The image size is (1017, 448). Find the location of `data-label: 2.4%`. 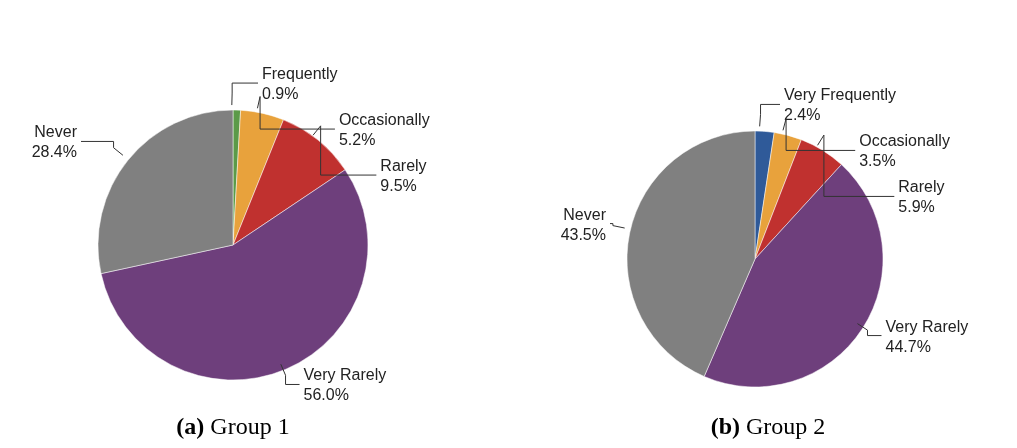

data-label: 2.4% is located at coordinates (802, 115).